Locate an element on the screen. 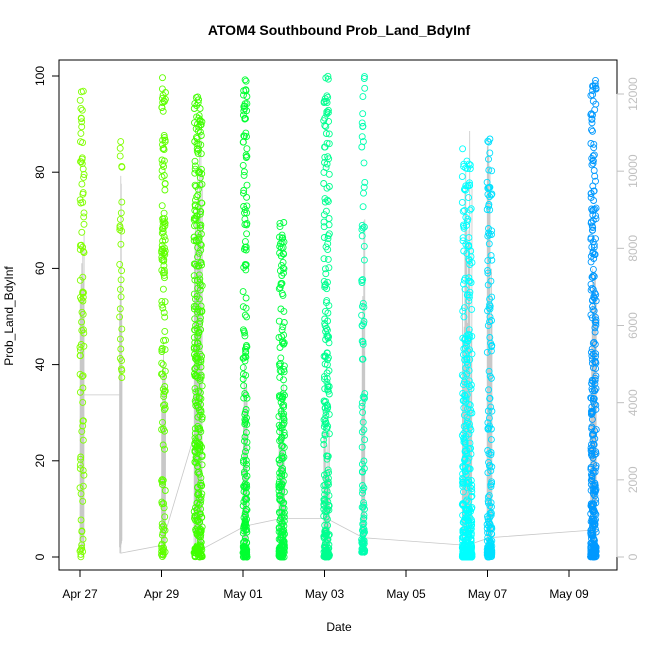 This screenshot has width=650, height=650. secondary-y-tick-label: 0 is located at coordinates (633, 556).